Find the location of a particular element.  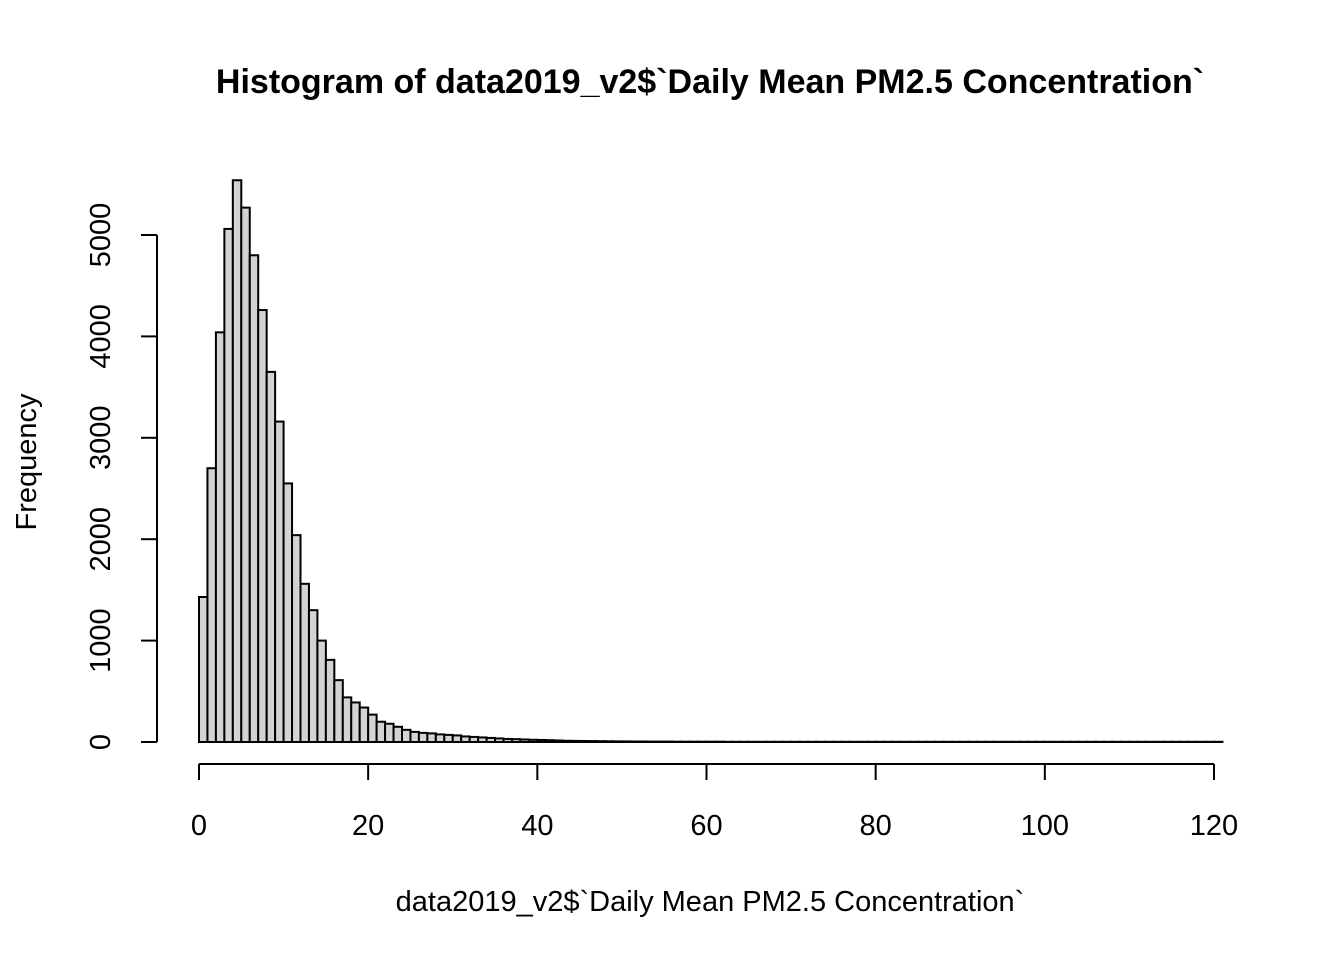

y-axis-label: Frequency is located at coordinates (27, 462).